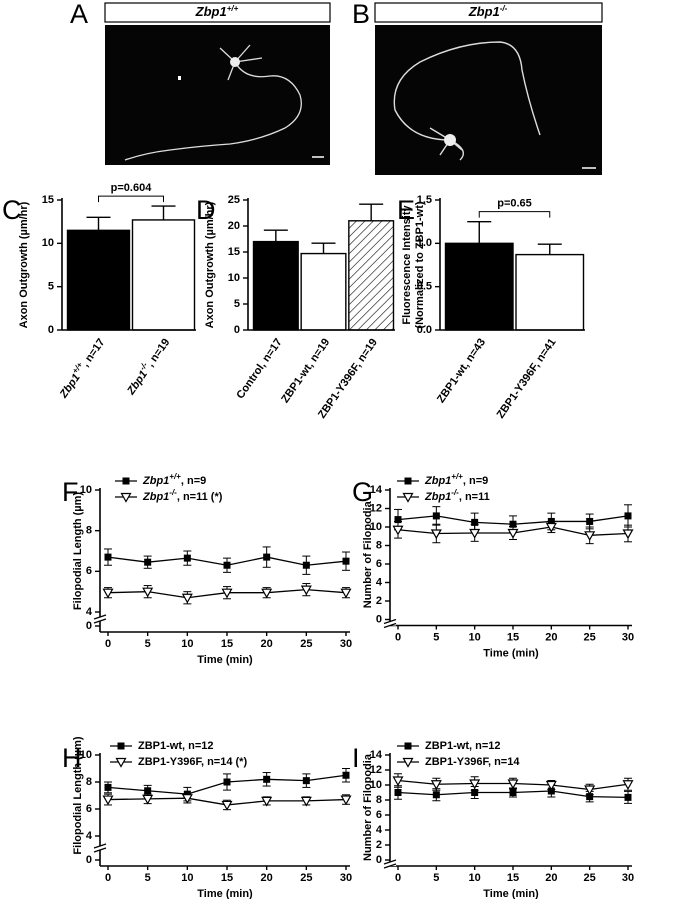  I want to click on significance-bracket, so click(131, 199).